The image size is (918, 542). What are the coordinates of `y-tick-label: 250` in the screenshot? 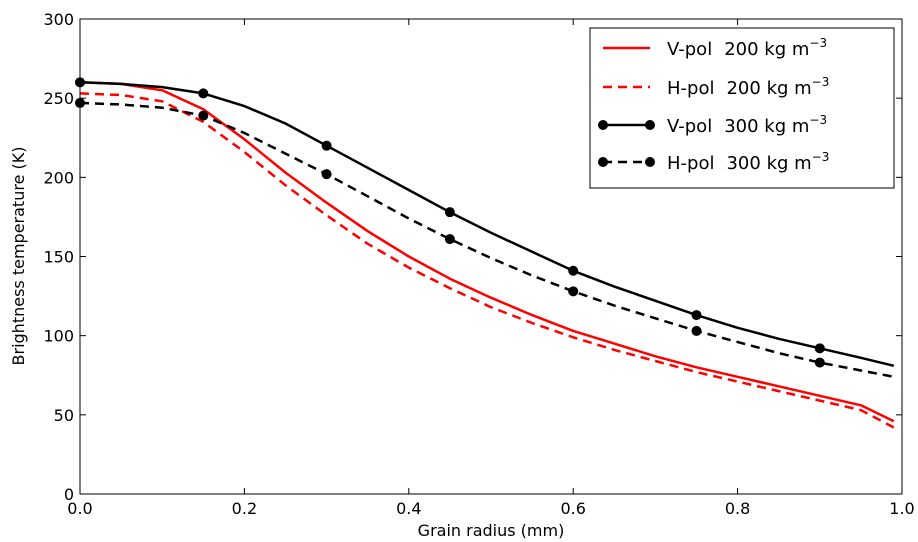 It's located at (58, 98).